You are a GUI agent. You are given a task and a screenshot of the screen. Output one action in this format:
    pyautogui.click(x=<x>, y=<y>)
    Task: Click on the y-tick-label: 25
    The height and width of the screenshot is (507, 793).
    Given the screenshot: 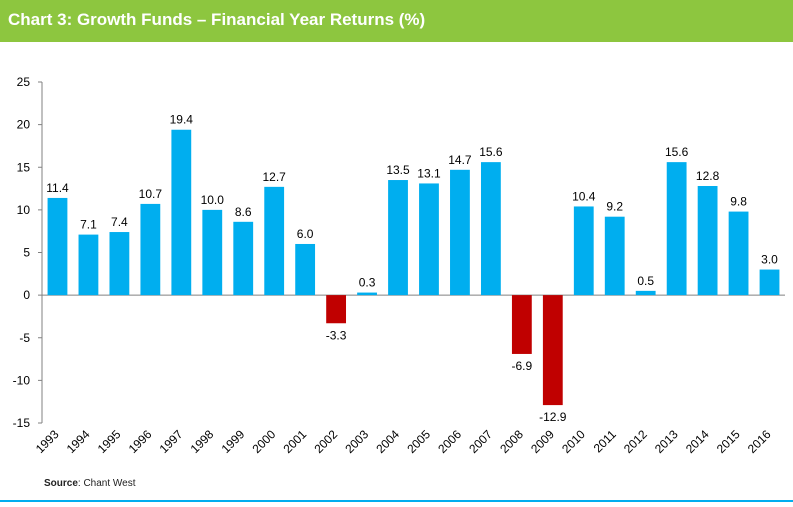 What is the action you would take?
    pyautogui.click(x=24, y=82)
    